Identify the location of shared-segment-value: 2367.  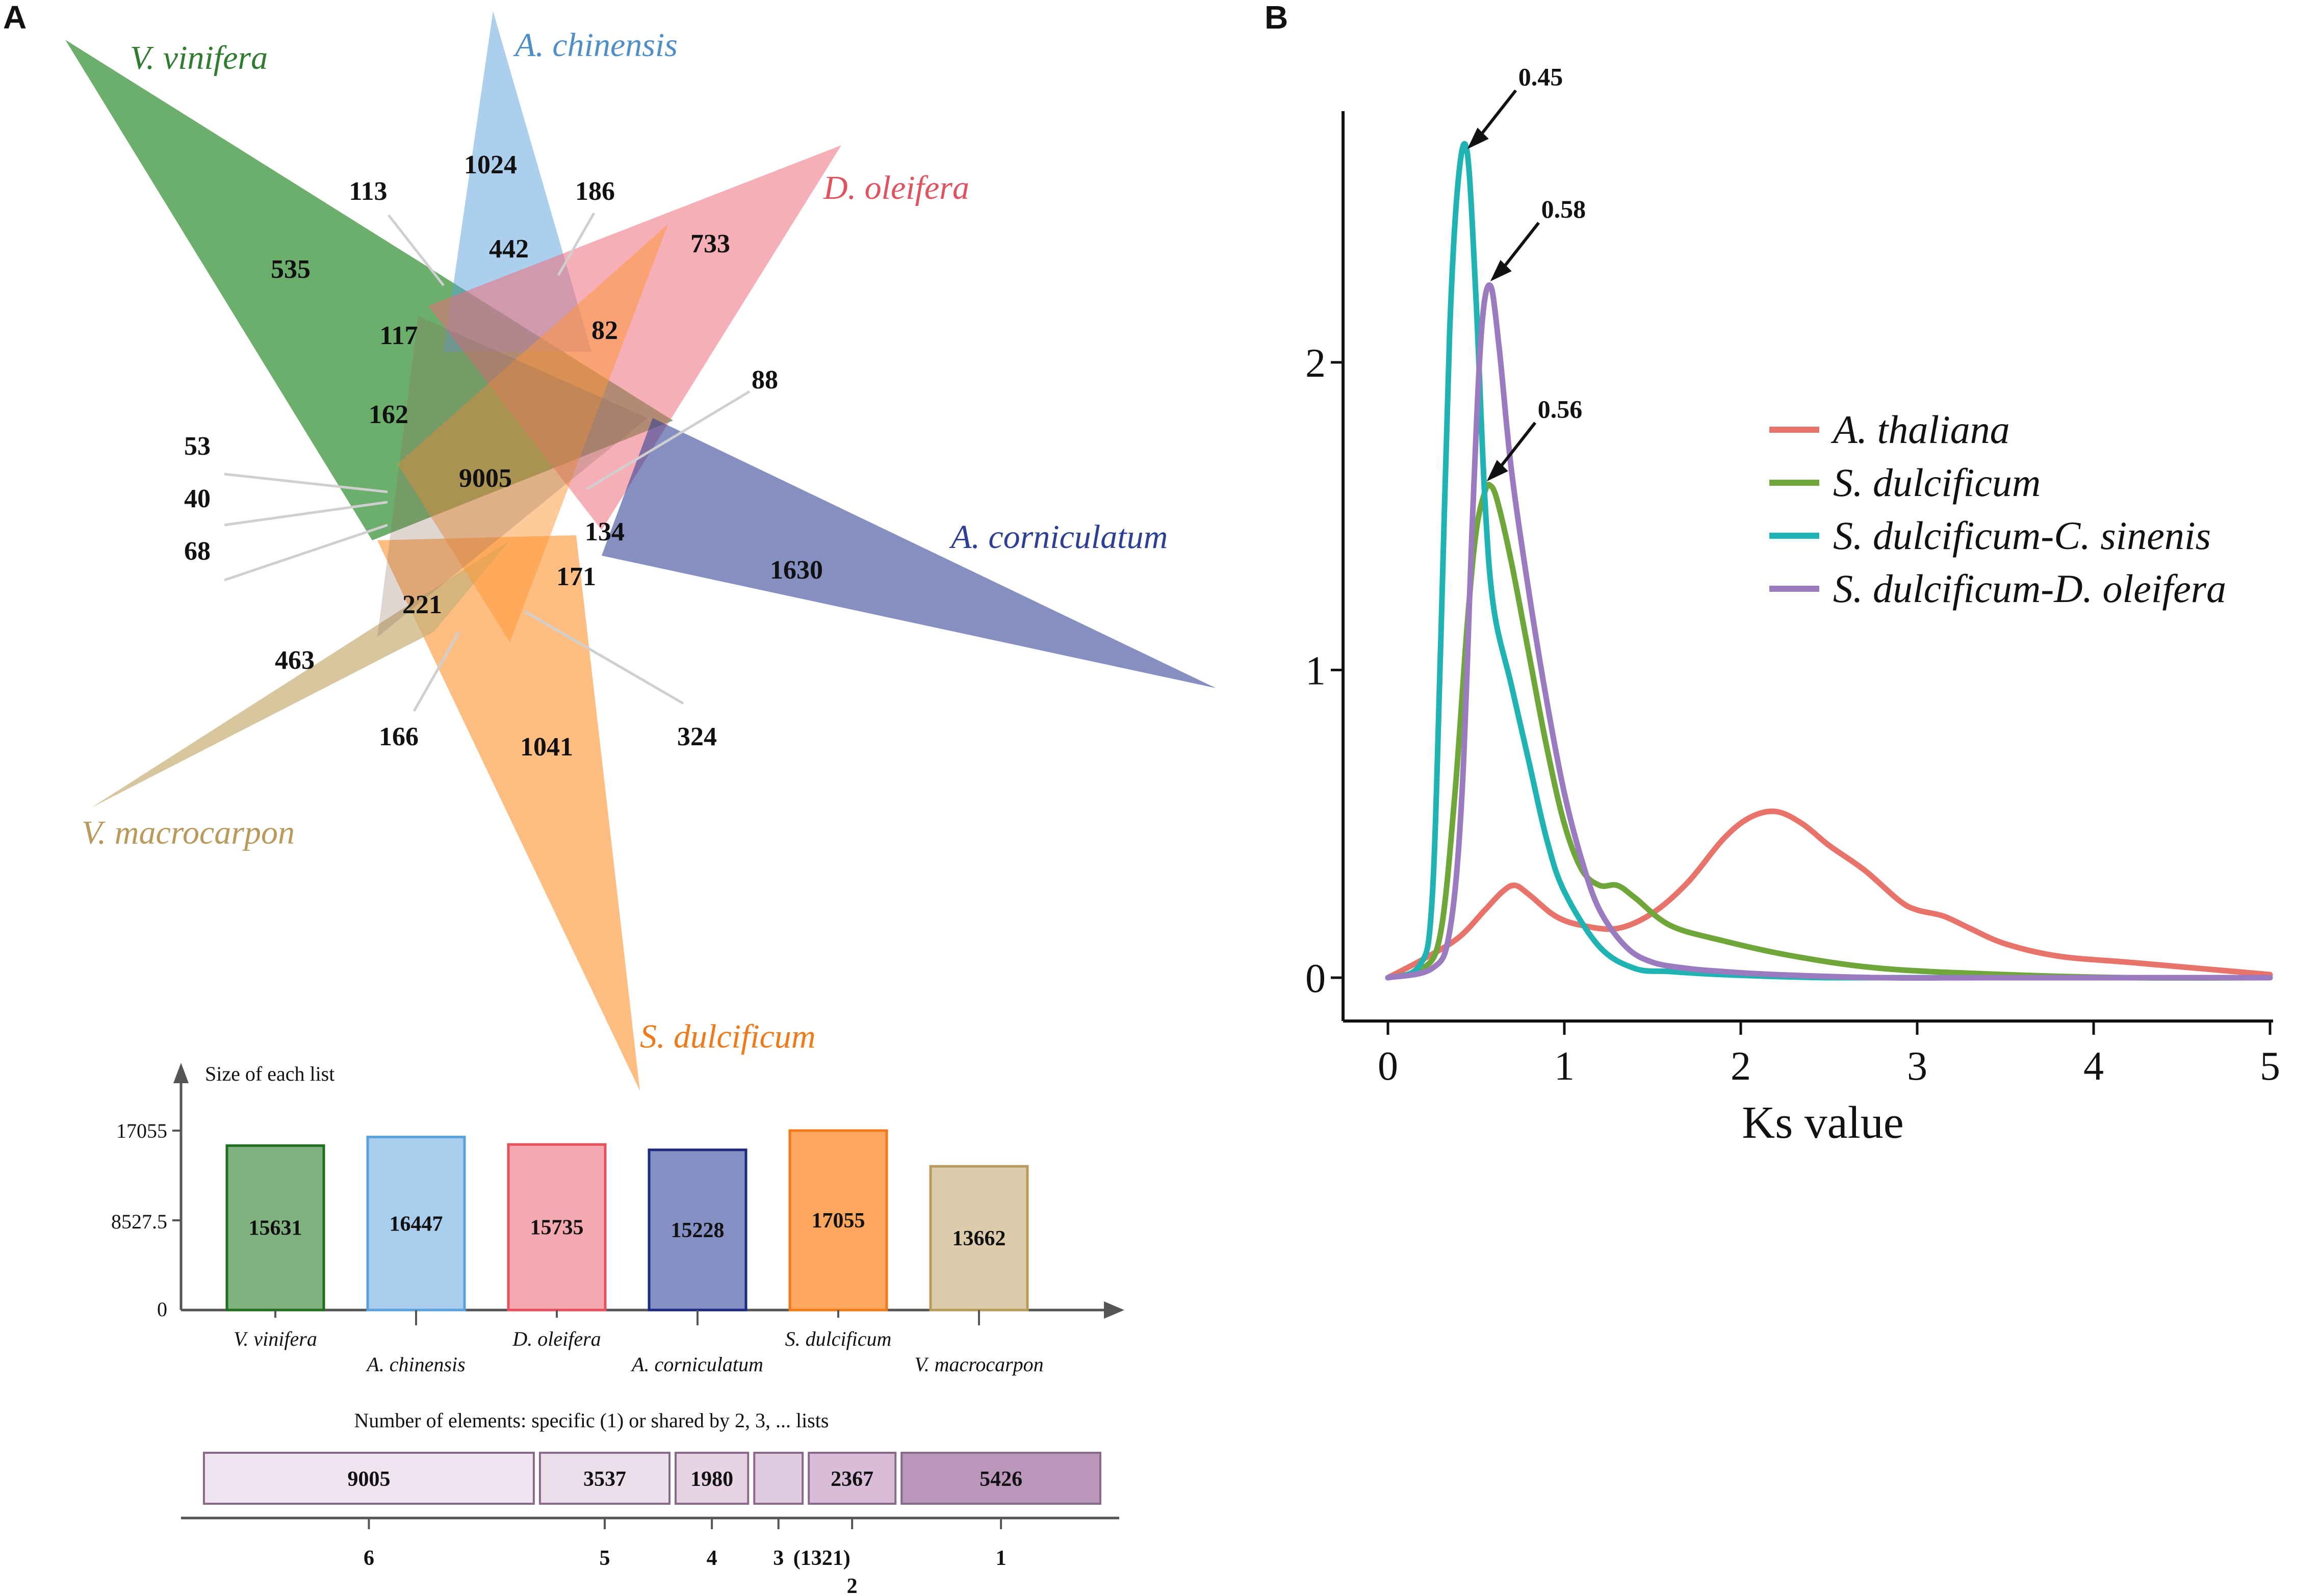
(852, 1479).